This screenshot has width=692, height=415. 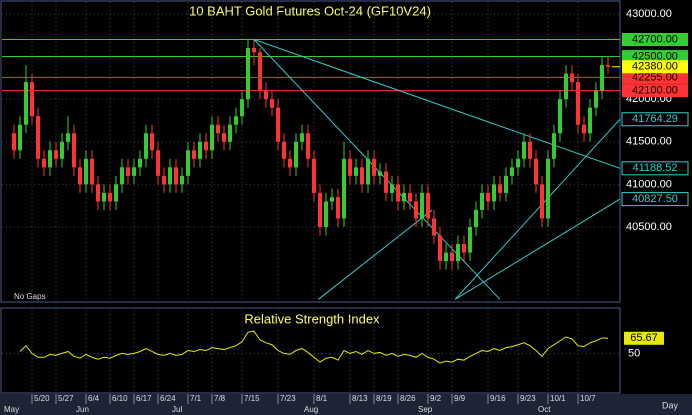 I want to click on time-axis, so click(x=346, y=404).